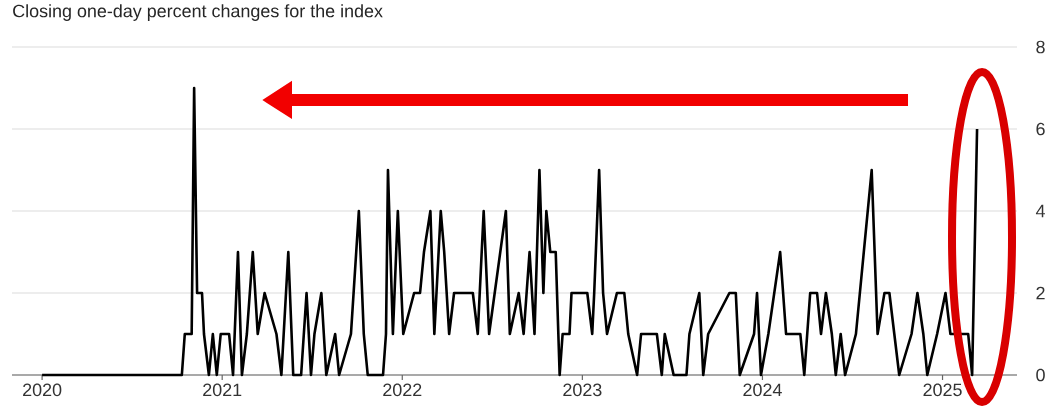  What do you see at coordinates (1040, 293) in the screenshot?
I see `y-tick-label: 2` at bounding box center [1040, 293].